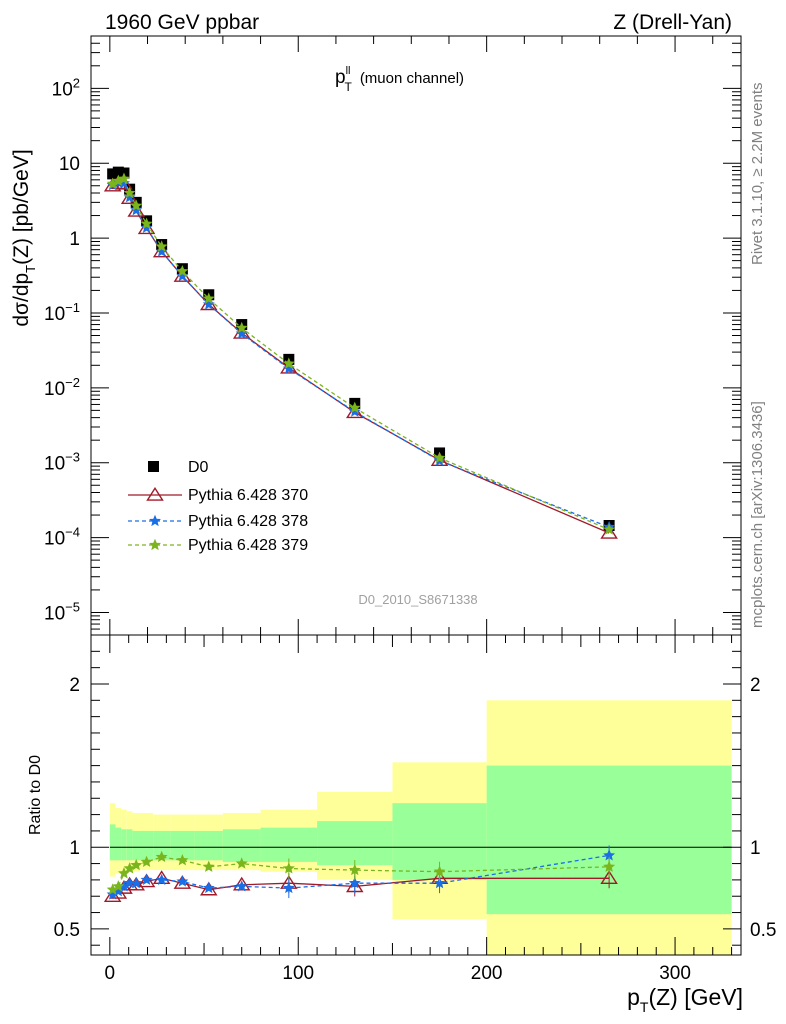 Image resolution: width=786 pixels, height=1024 pixels. What do you see at coordinates (24, 237) in the screenshot?
I see `main-y-axis-label: dσ/dpT(Z) [pb/GeV]` at bounding box center [24, 237].